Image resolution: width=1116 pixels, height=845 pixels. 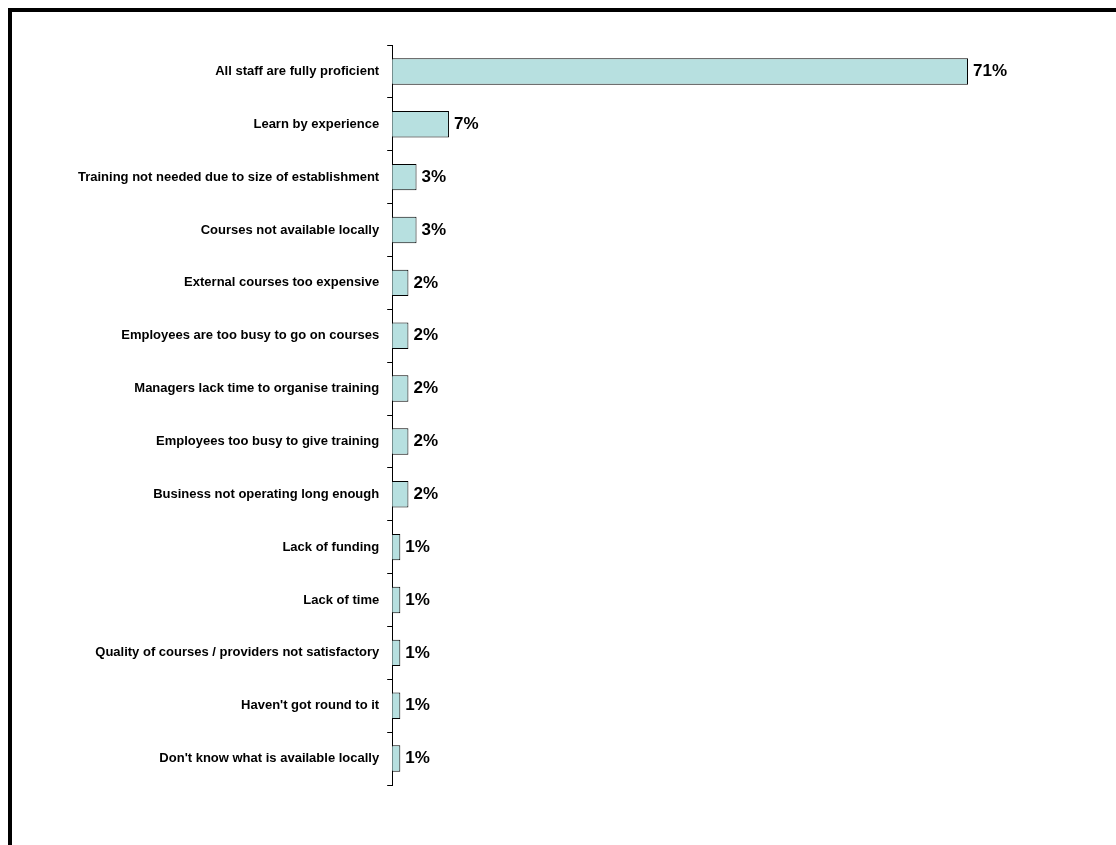 I want to click on y-tick-label: Quality of courses / providers not satisfactory, so click(x=237, y=652).